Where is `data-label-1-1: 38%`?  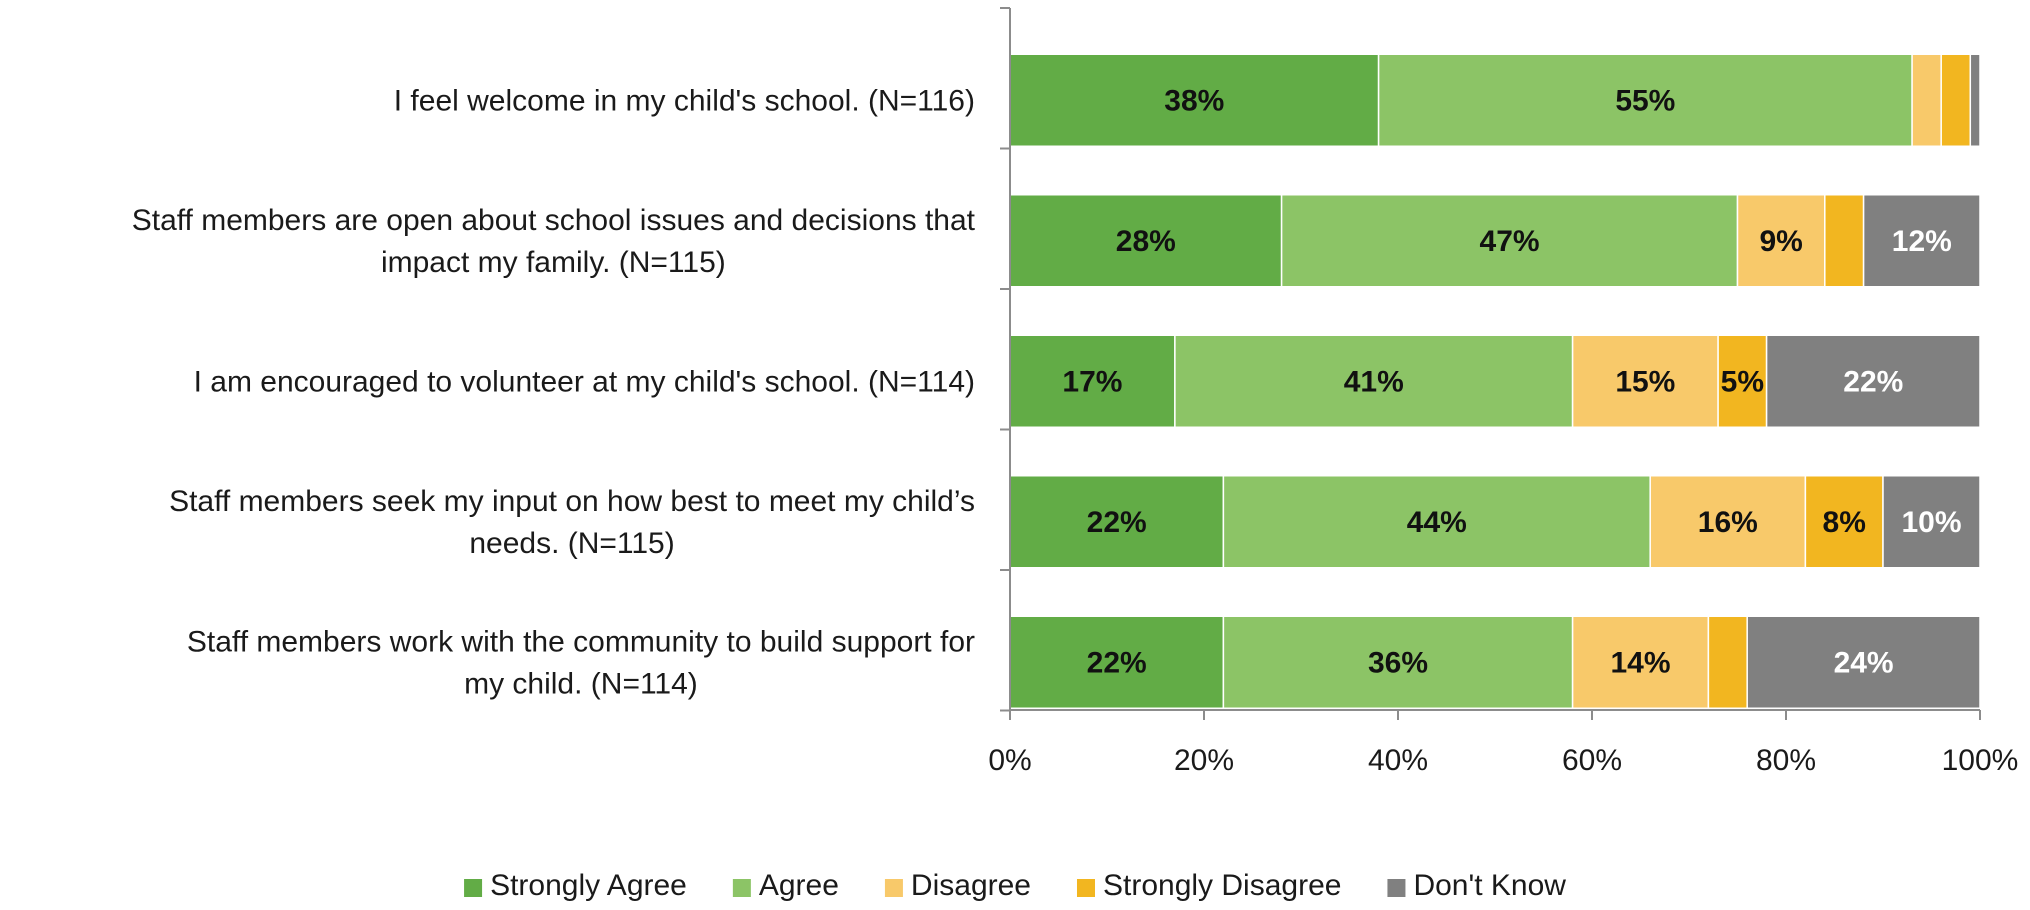 data-label-1-1: 38% is located at coordinates (1194, 100).